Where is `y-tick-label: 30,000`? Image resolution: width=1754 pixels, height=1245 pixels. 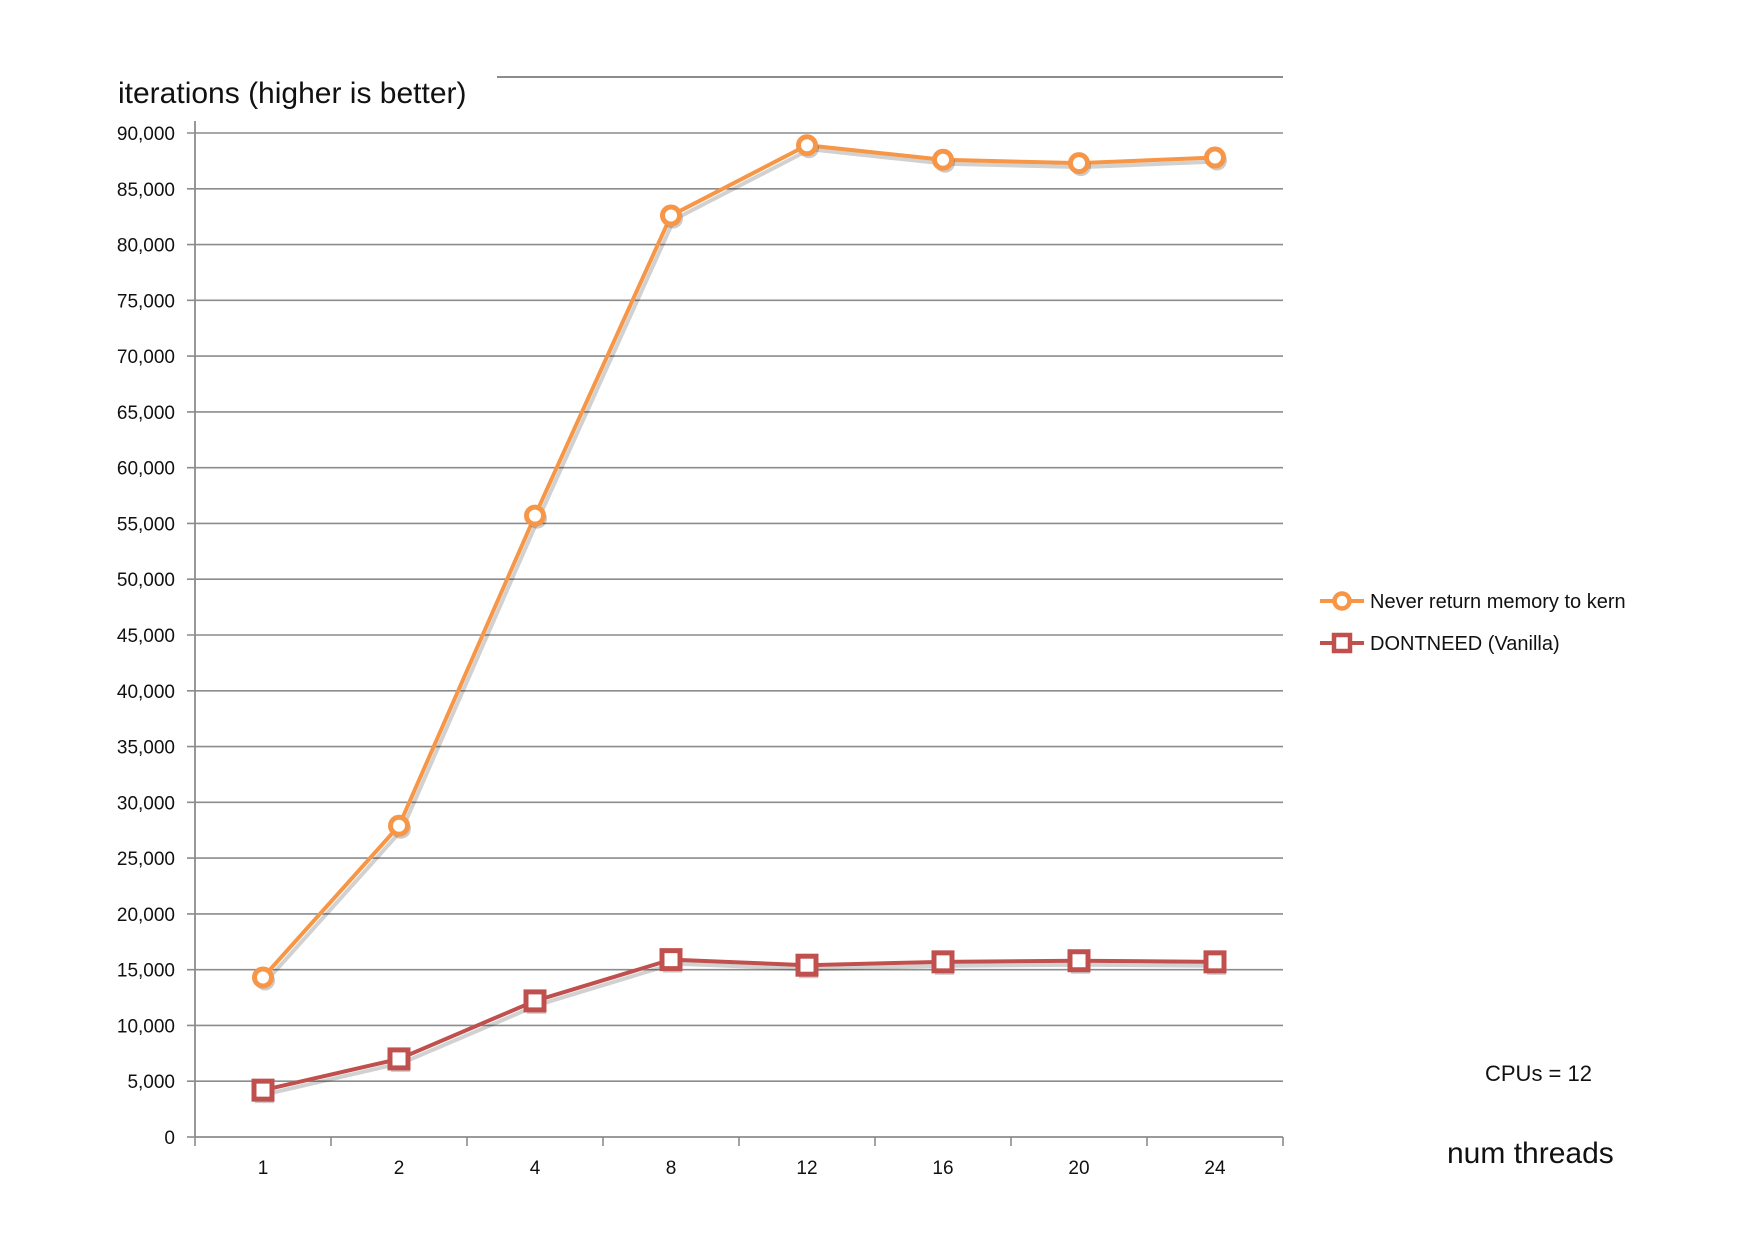 y-tick-label: 30,000 is located at coordinates (146, 803).